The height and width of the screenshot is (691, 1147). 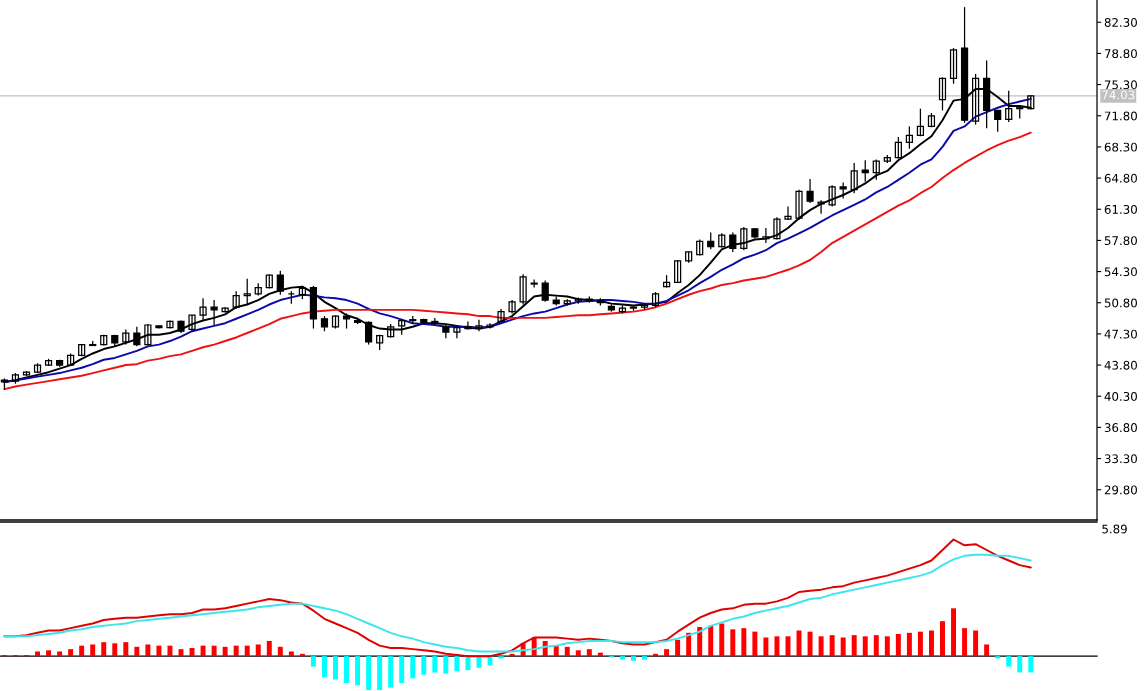 What do you see at coordinates (1118, 95) in the screenshot?
I see `ref-line-label: 74.03` at bounding box center [1118, 95].